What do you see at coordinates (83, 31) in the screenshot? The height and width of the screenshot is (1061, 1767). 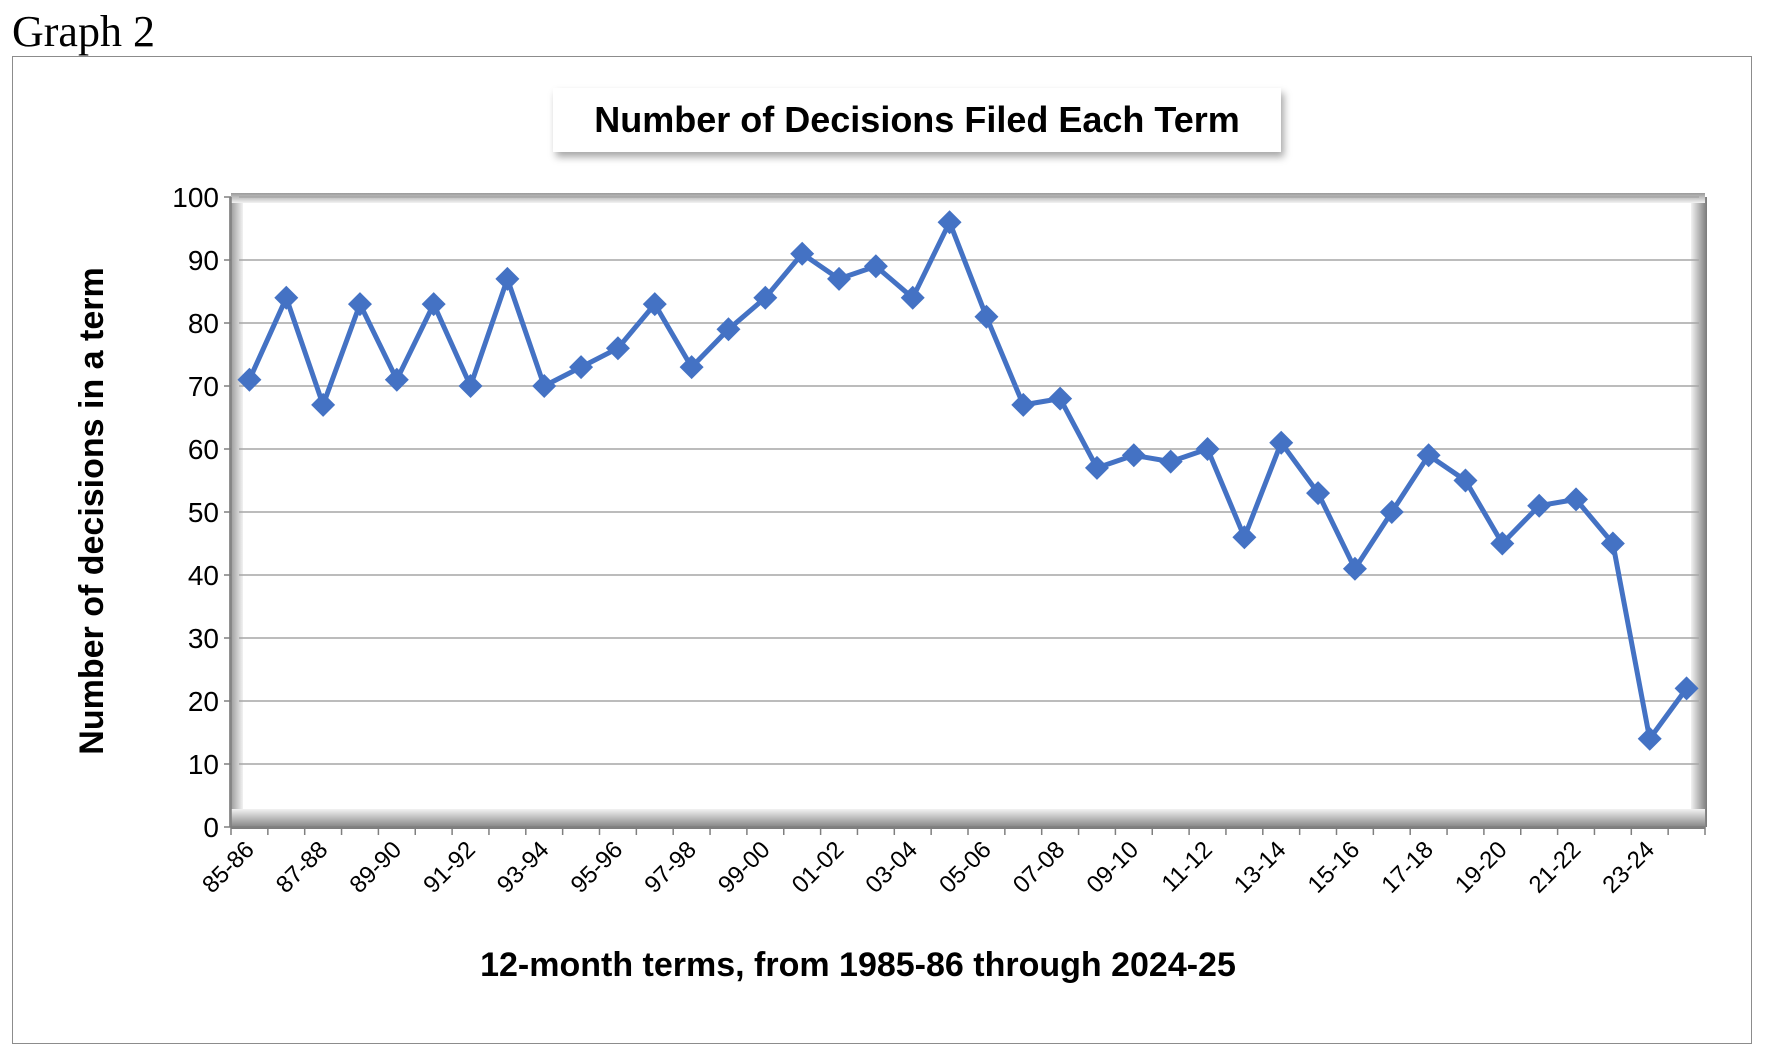 I see `graph-label: Graph 2` at bounding box center [83, 31].